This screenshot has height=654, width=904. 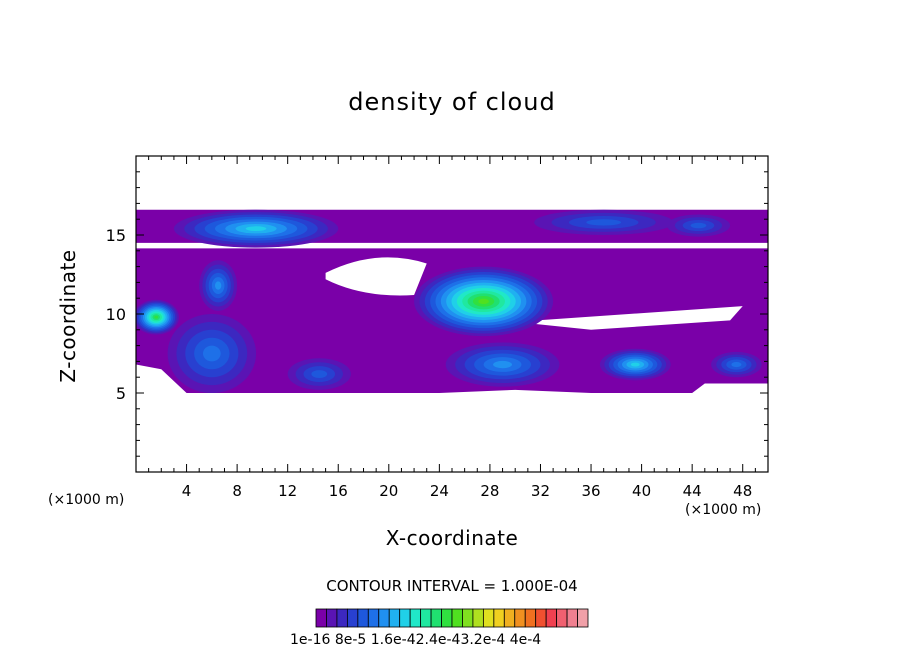 What do you see at coordinates (742, 491) in the screenshot?
I see `x-tick-label-48: 48` at bounding box center [742, 491].